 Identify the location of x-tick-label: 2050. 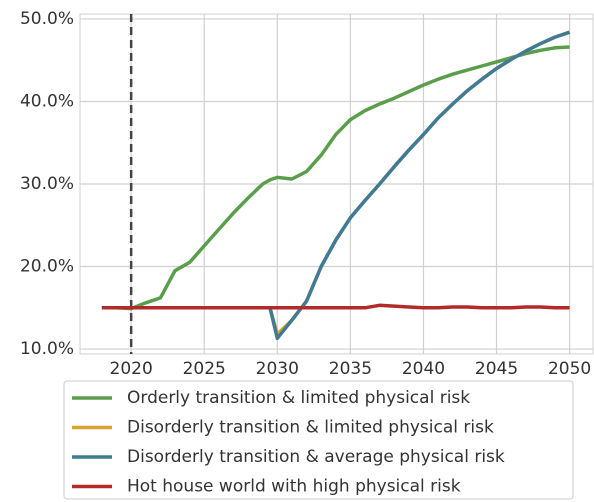
(569, 369).